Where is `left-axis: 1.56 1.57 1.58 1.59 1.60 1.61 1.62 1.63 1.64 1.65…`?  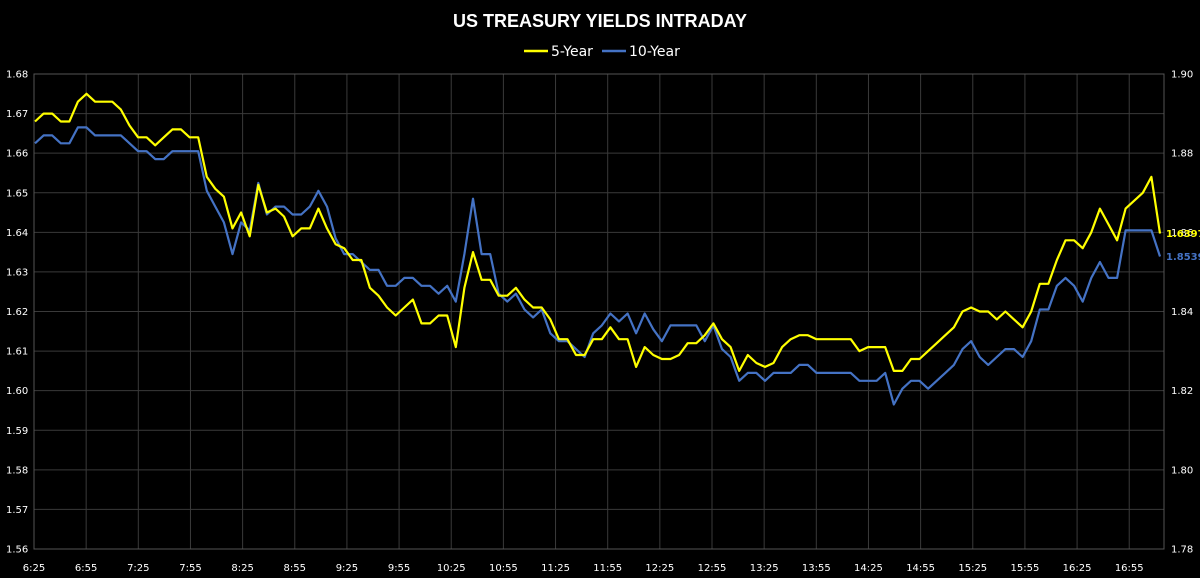 left-axis: 1.56 1.57 1.58 1.59 1.60 1.61 1.62 1.63 1.64 1.65… is located at coordinates (17, 313).